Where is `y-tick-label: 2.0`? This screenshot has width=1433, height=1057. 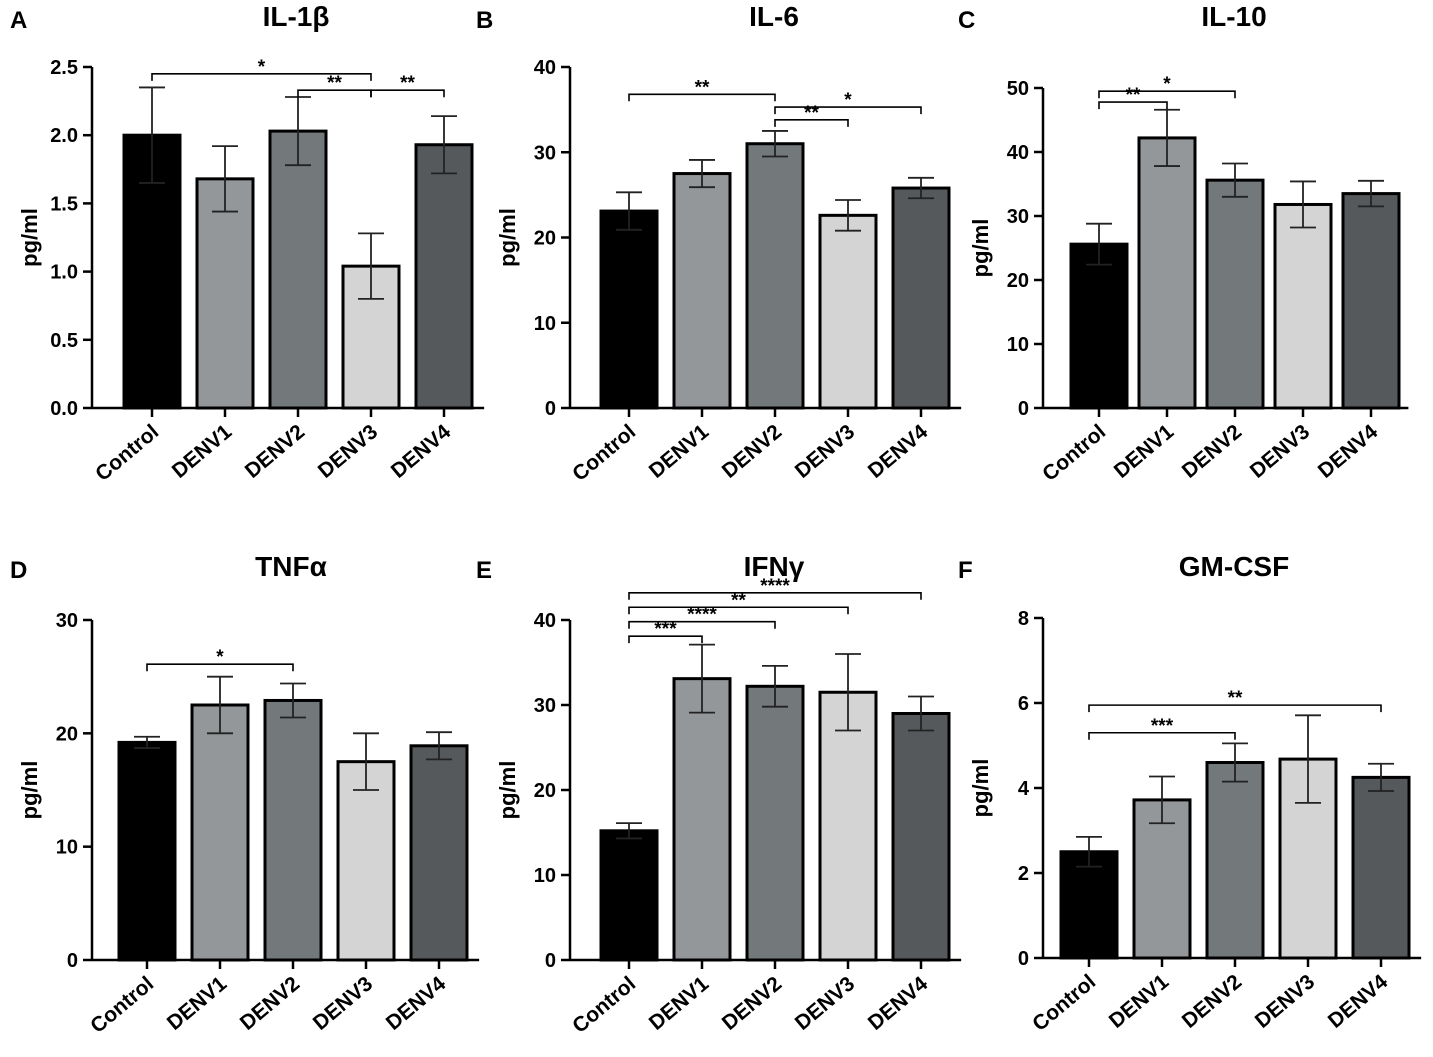
y-tick-label: 2.0 is located at coordinates (64, 136).